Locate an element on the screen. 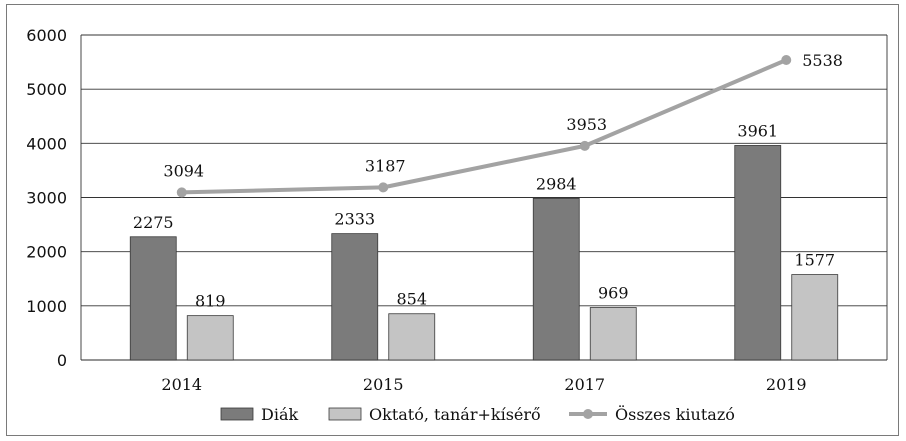 The height and width of the screenshot is (441, 906). y-tick-label: 2000 is located at coordinates (46, 252).